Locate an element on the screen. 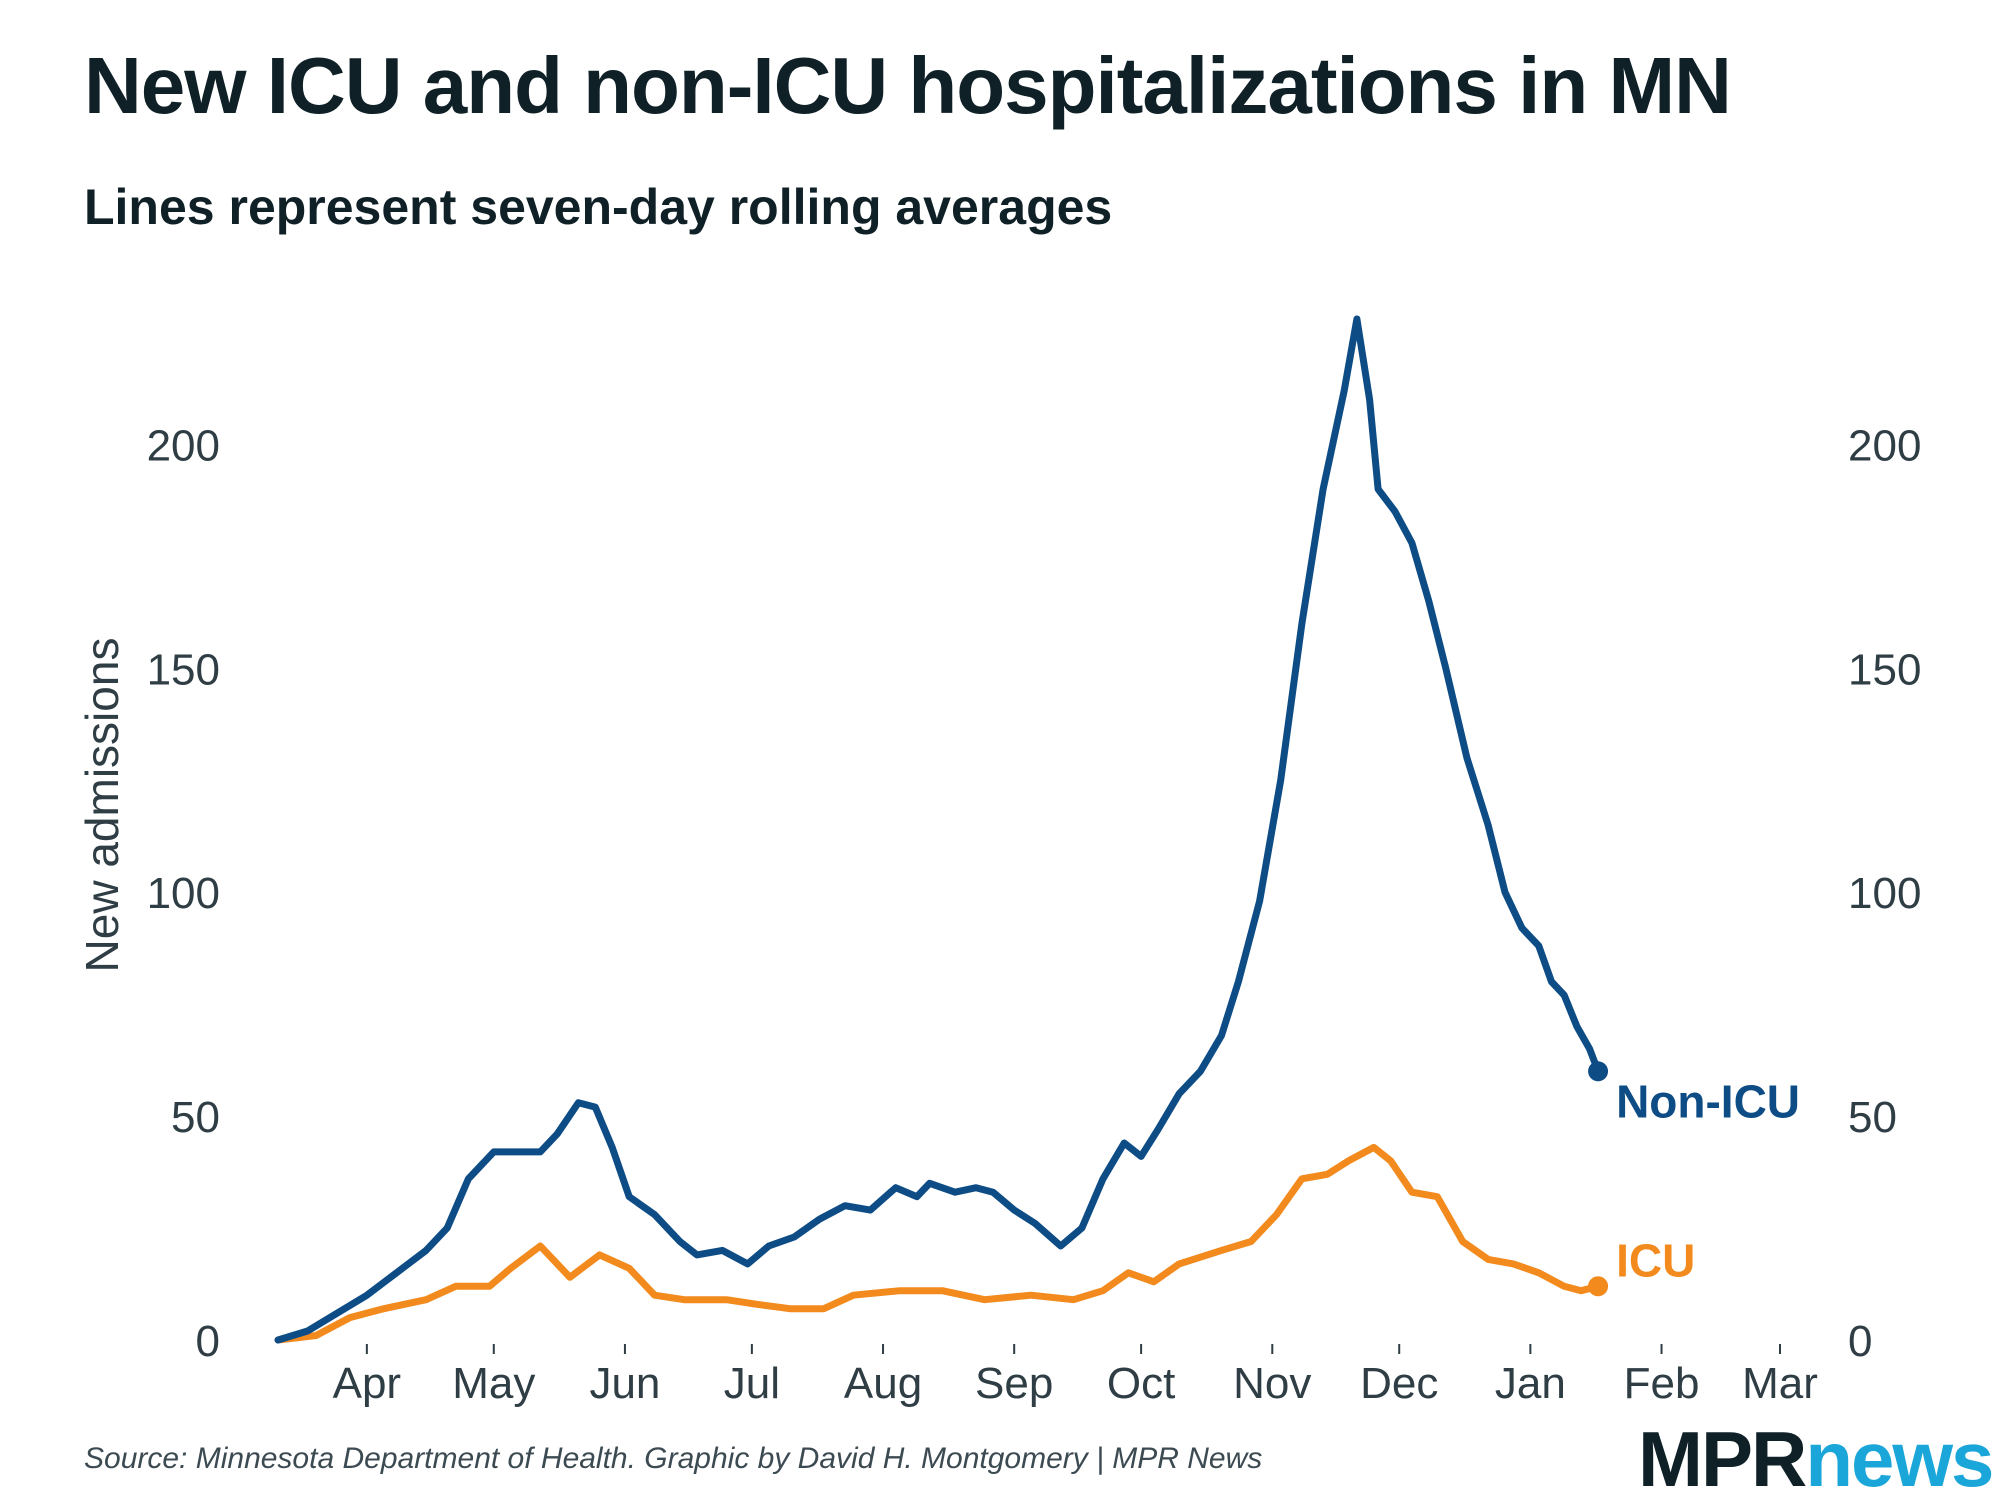 This screenshot has width=2000, height=1503. y-axis-right: 0 50 100 150 200 is located at coordinates (1884, 893).